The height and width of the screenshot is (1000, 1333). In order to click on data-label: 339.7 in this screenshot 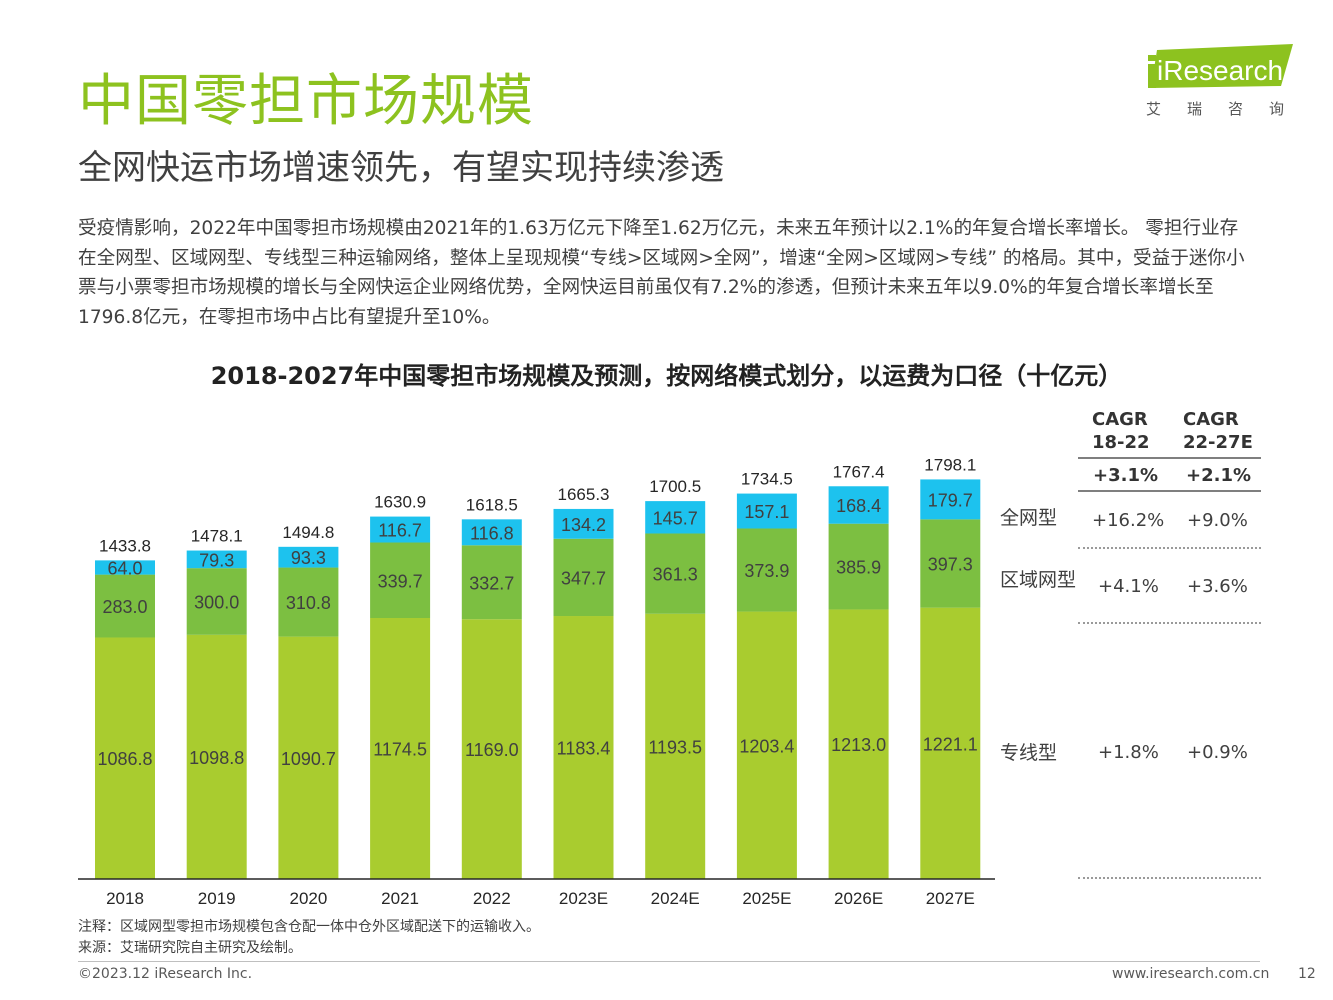, I will do `click(400, 581)`.